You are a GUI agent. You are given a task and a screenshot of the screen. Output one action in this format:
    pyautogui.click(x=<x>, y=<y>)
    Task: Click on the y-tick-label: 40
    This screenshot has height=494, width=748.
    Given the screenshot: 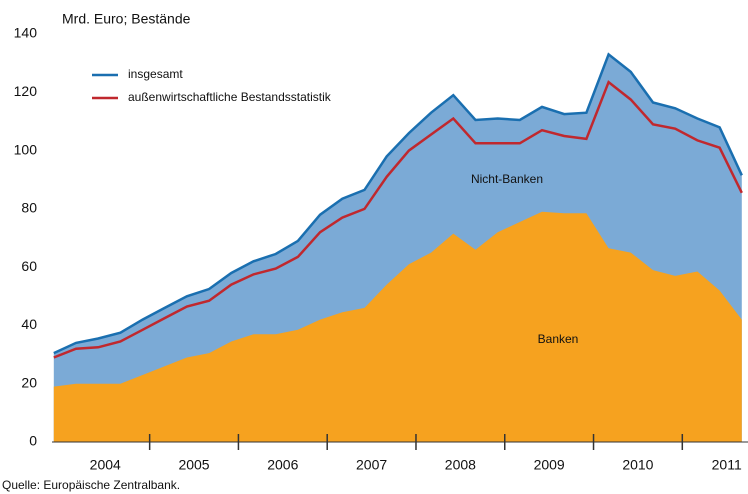 What is the action you would take?
    pyautogui.click(x=29, y=324)
    